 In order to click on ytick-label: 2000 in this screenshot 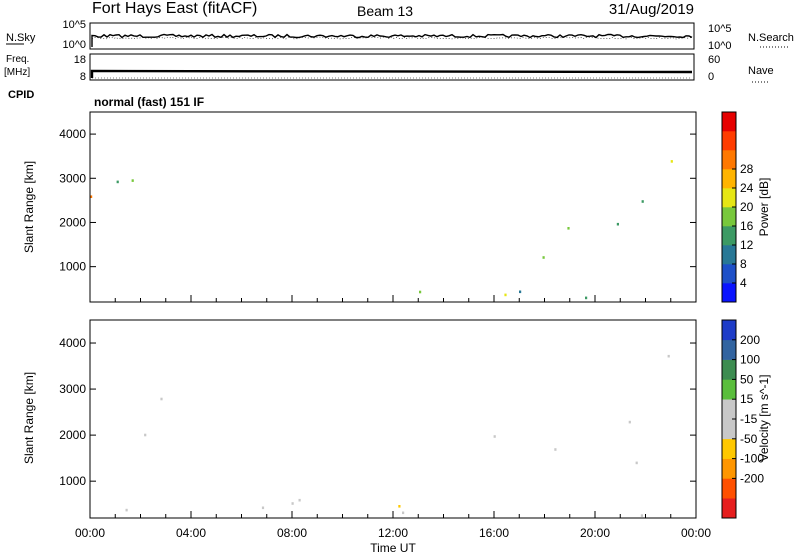, I will do `click(72, 435)`.